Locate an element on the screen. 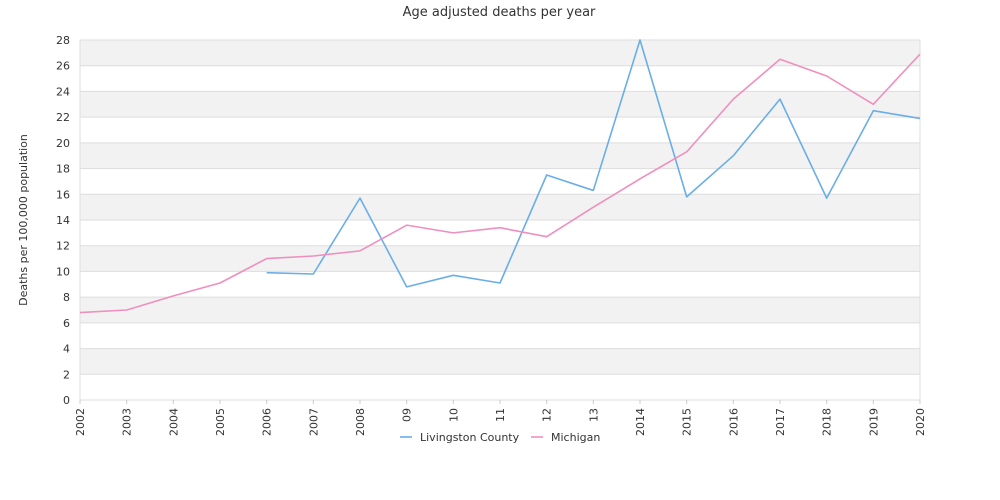  legend: Livingston County Michigan is located at coordinates (500, 437).